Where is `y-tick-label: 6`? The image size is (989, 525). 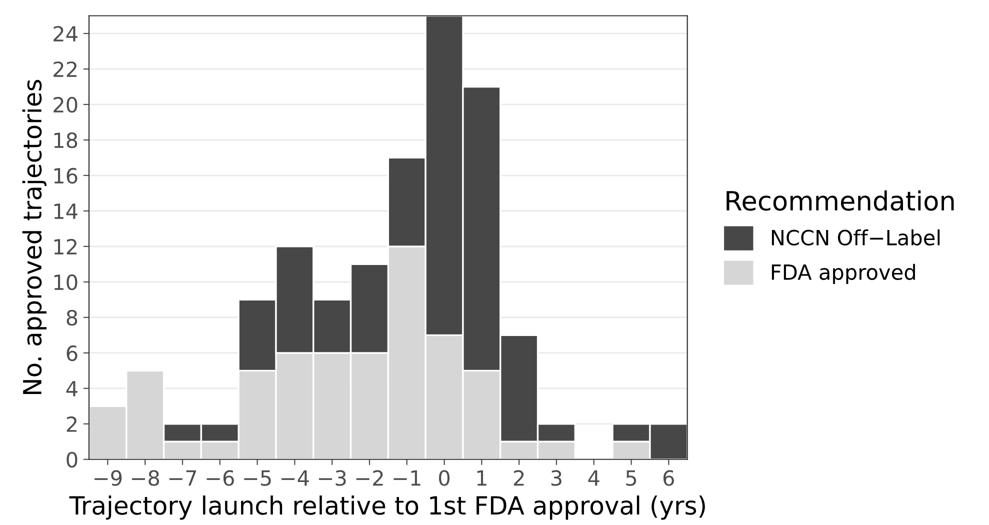
y-tick-label: 6 is located at coordinates (72, 353).